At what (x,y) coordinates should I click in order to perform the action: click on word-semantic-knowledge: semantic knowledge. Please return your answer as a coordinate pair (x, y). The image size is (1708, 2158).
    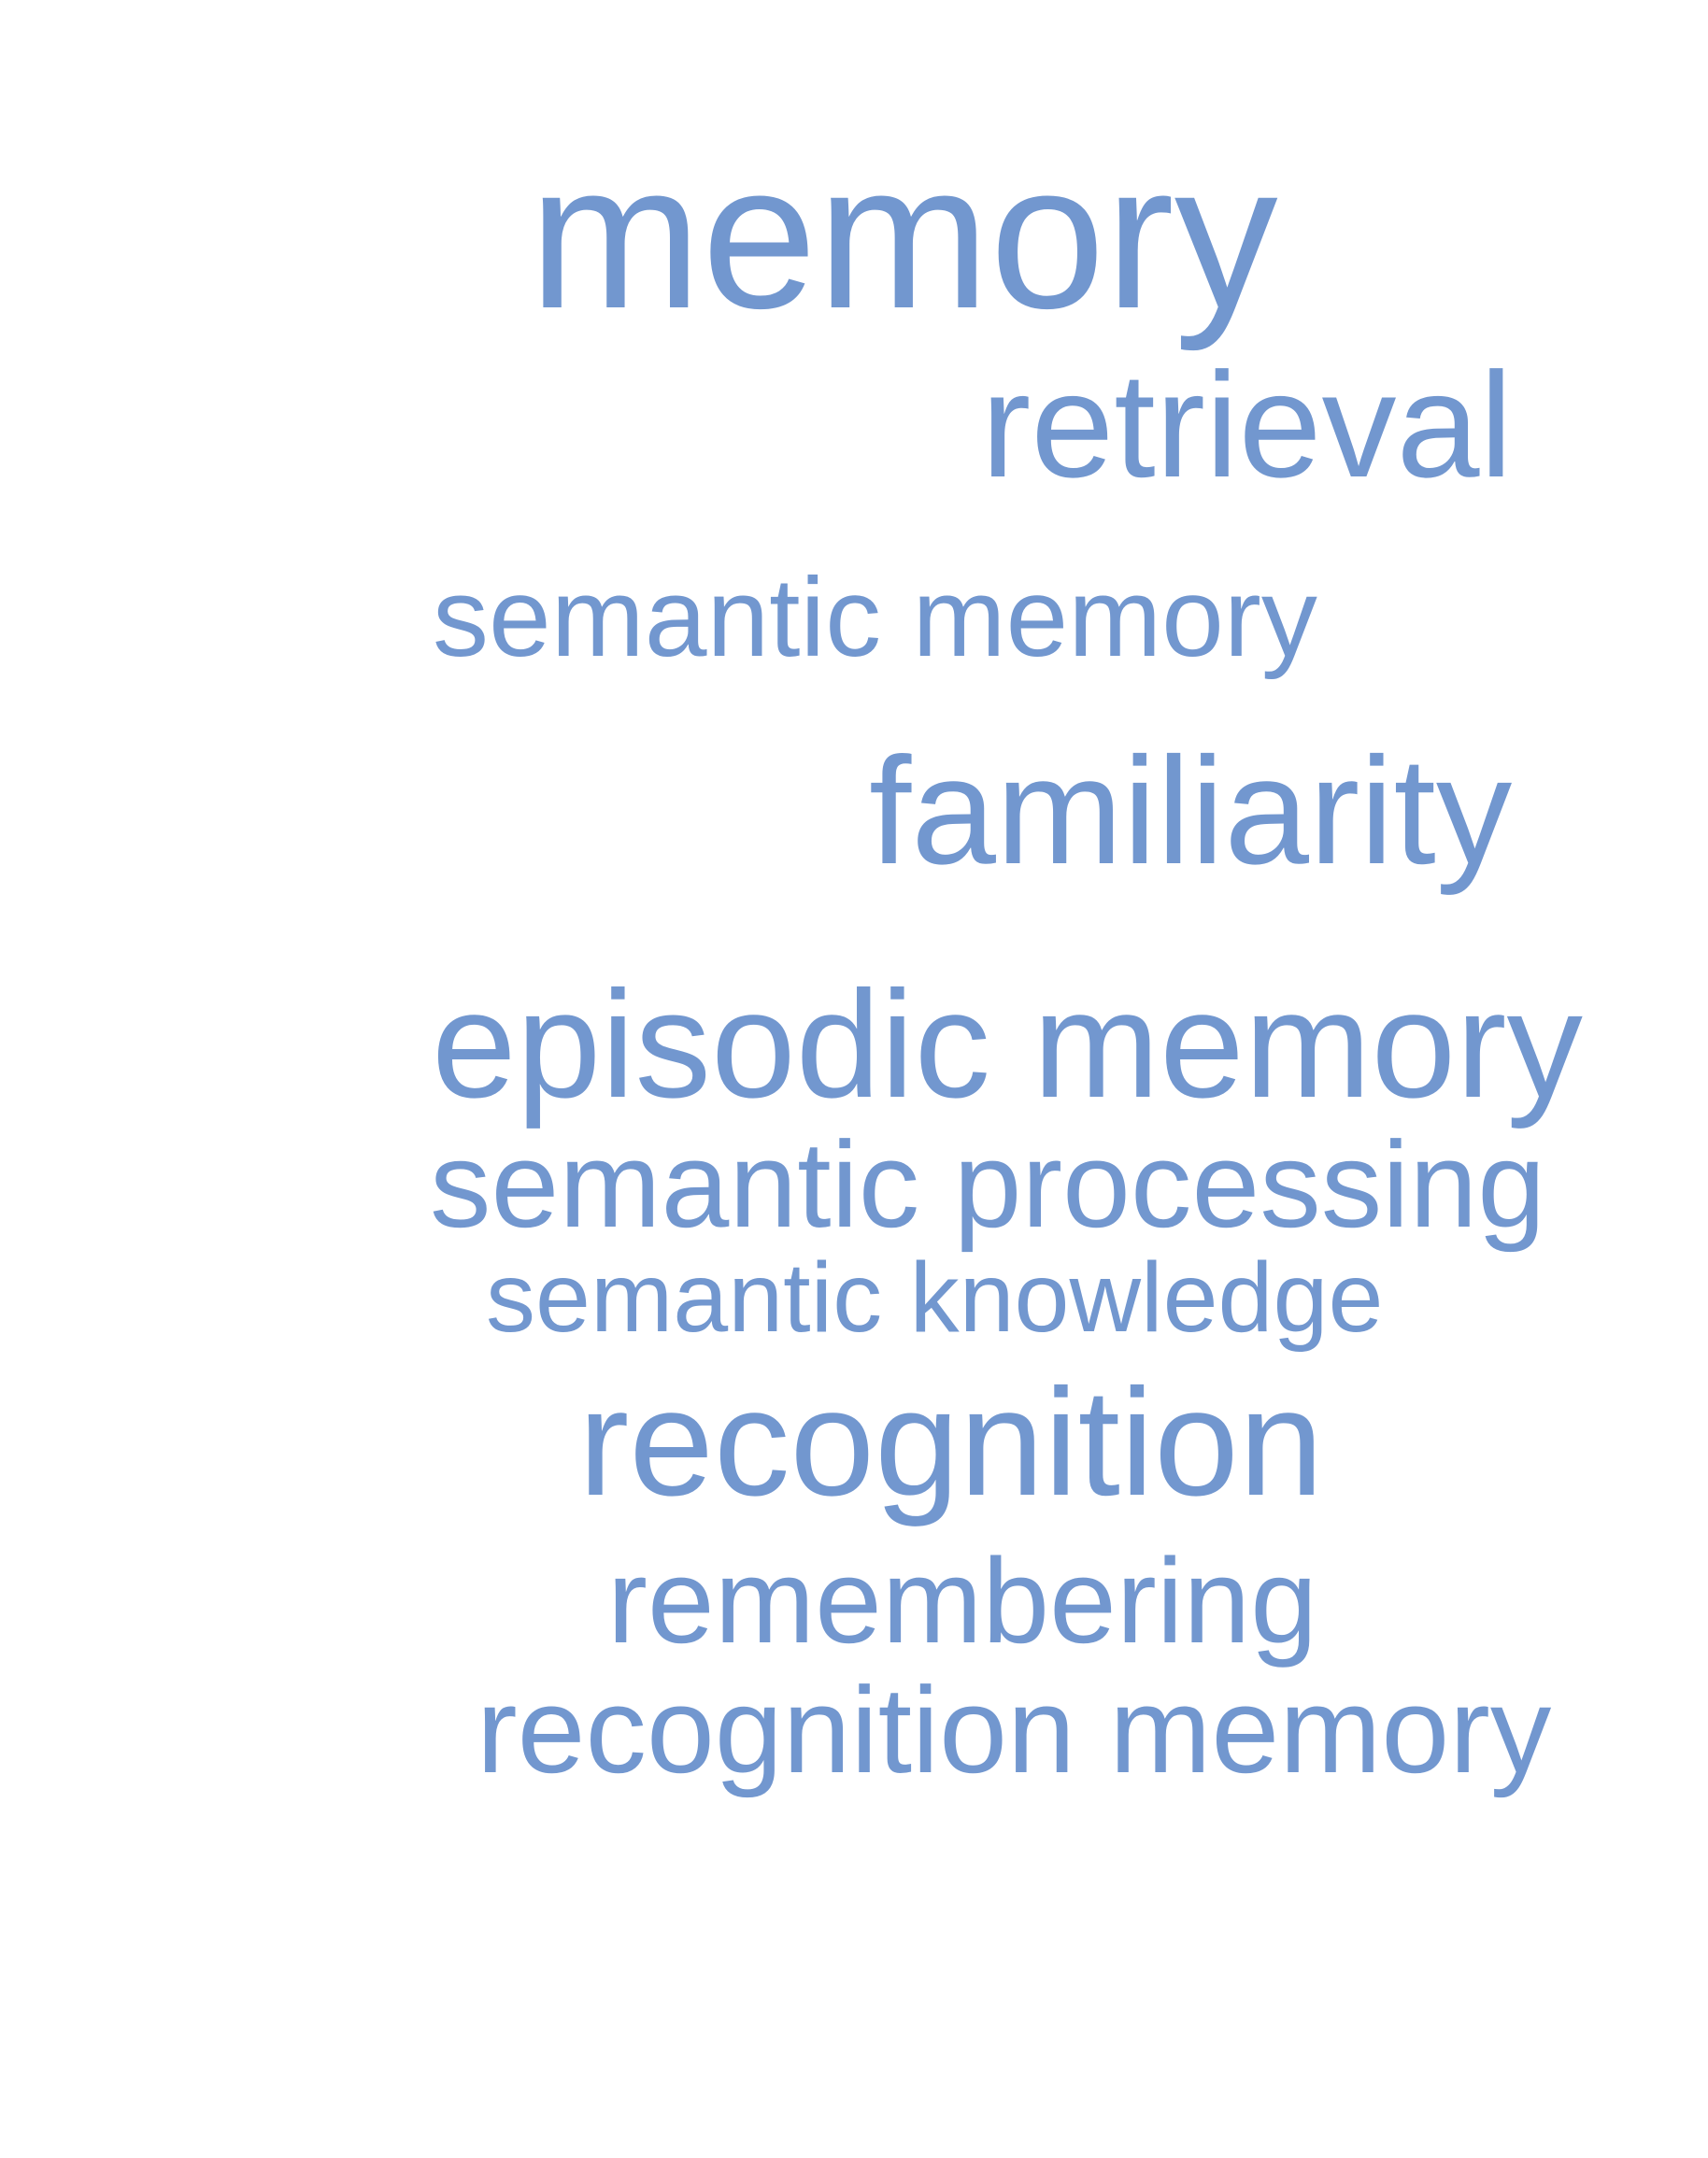
    Looking at the image, I should click on (935, 1297).